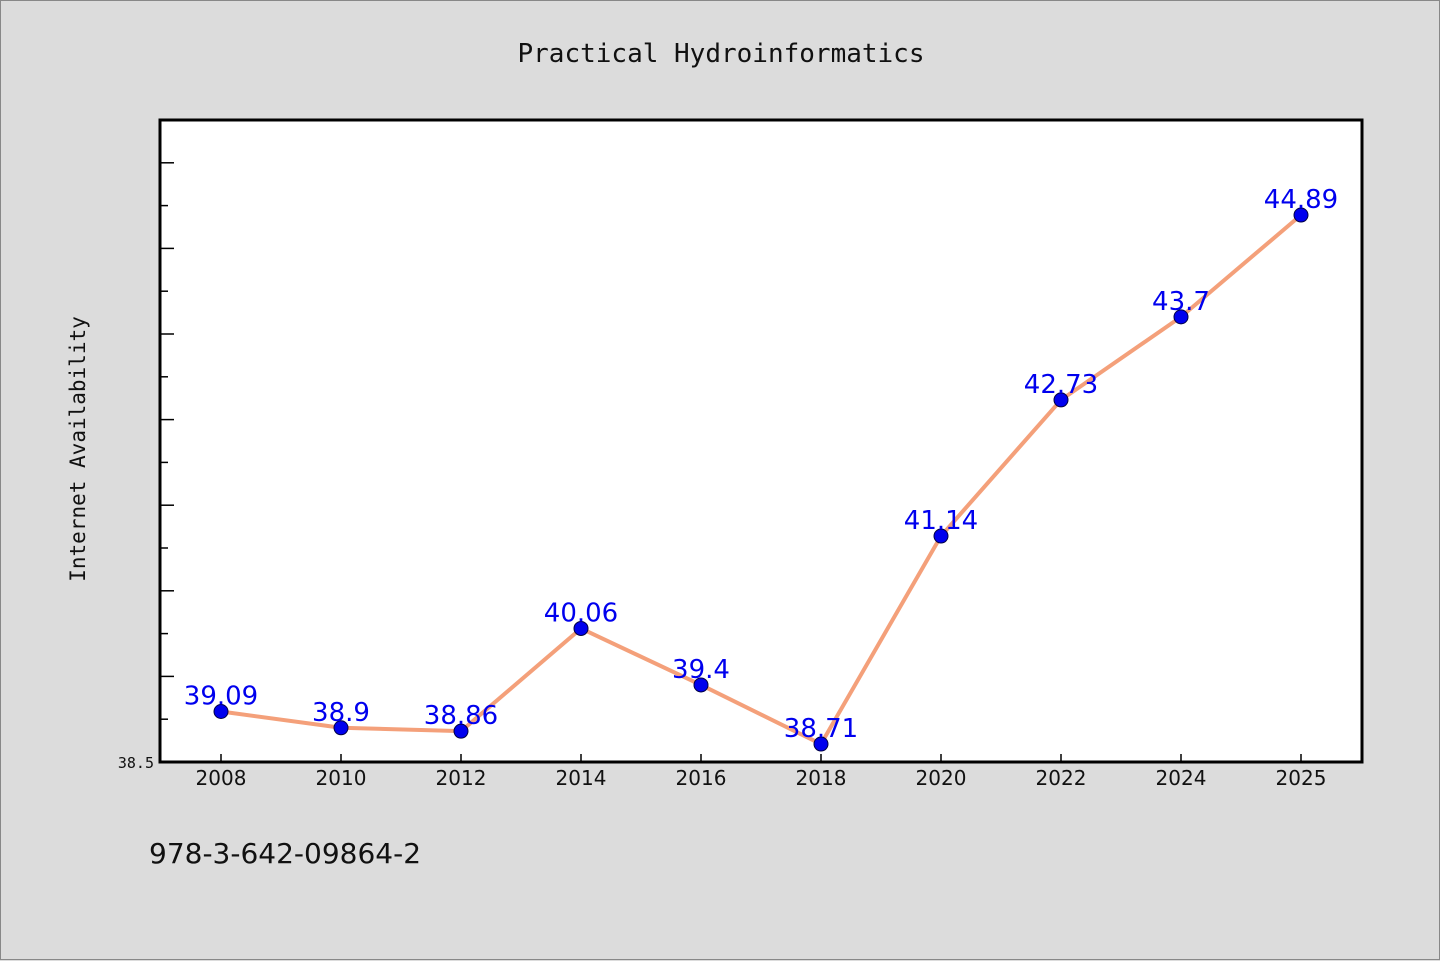 This screenshot has width=1440, height=961. Describe the element at coordinates (821, 729) in the screenshot. I see `data-label: 38.71` at that location.